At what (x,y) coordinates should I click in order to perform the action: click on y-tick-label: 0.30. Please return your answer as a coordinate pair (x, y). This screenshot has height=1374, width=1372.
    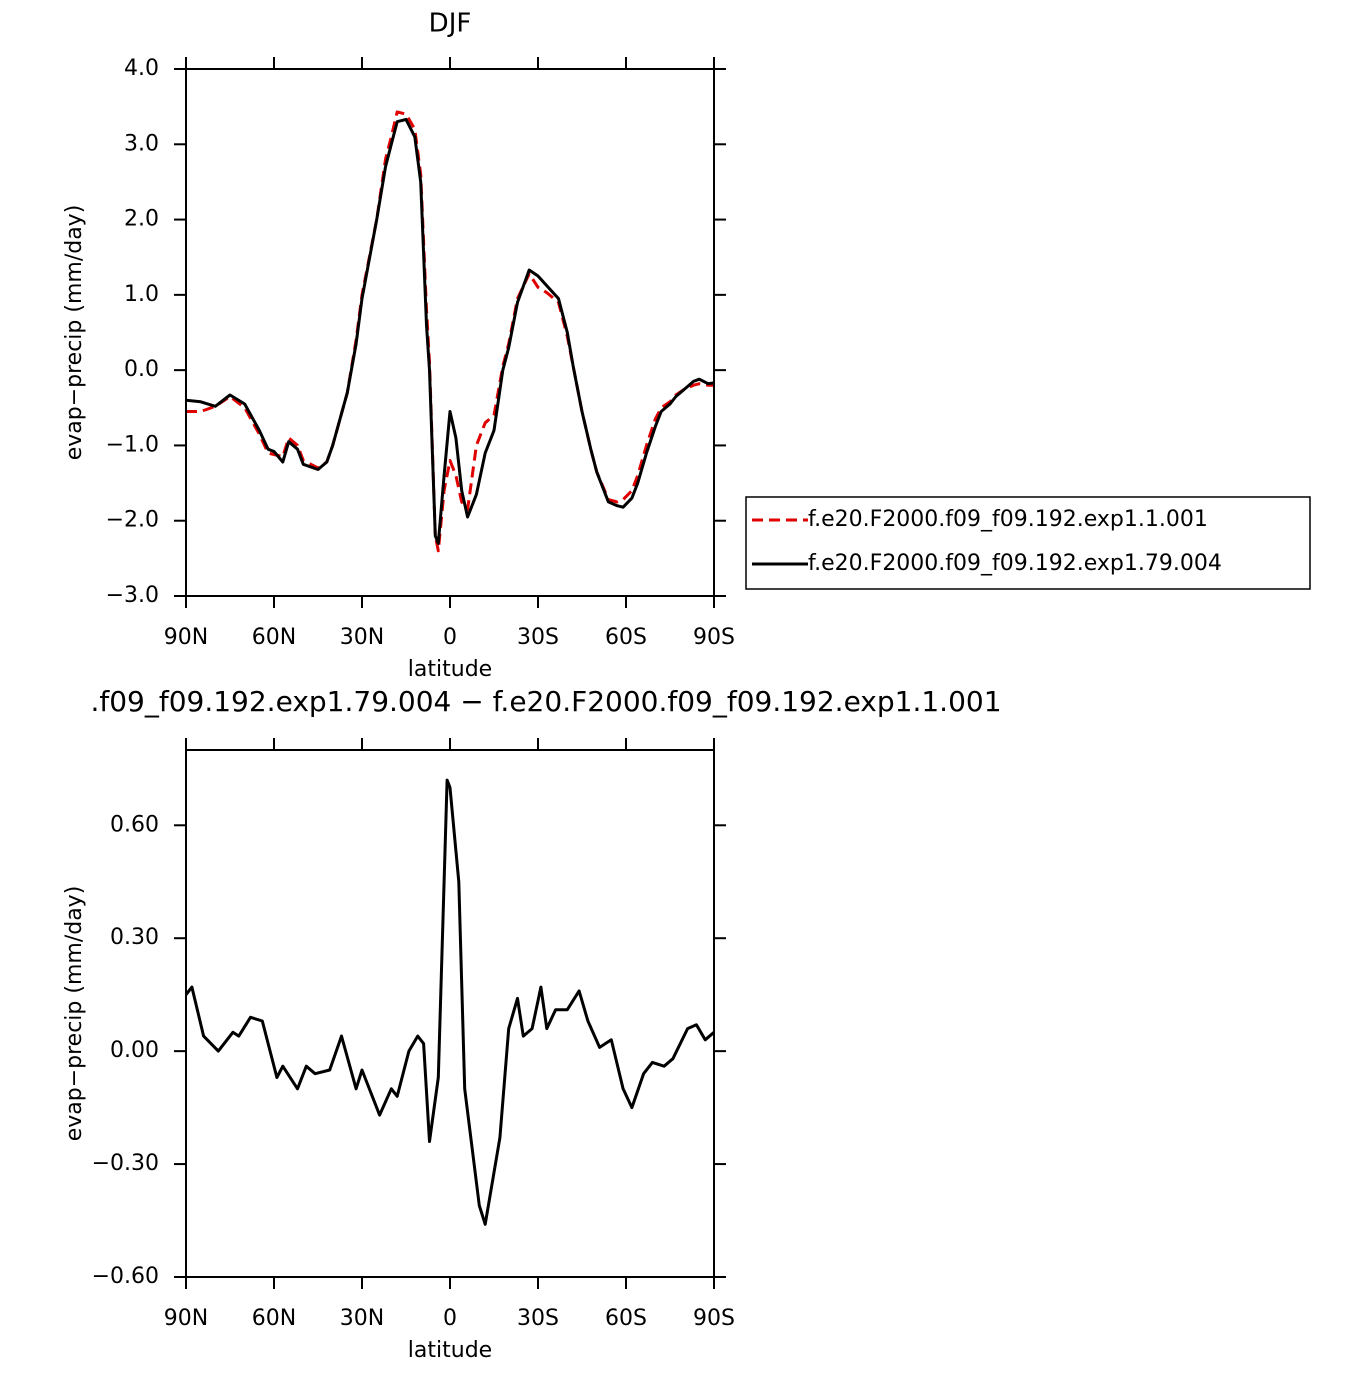
    Looking at the image, I should click on (134, 937).